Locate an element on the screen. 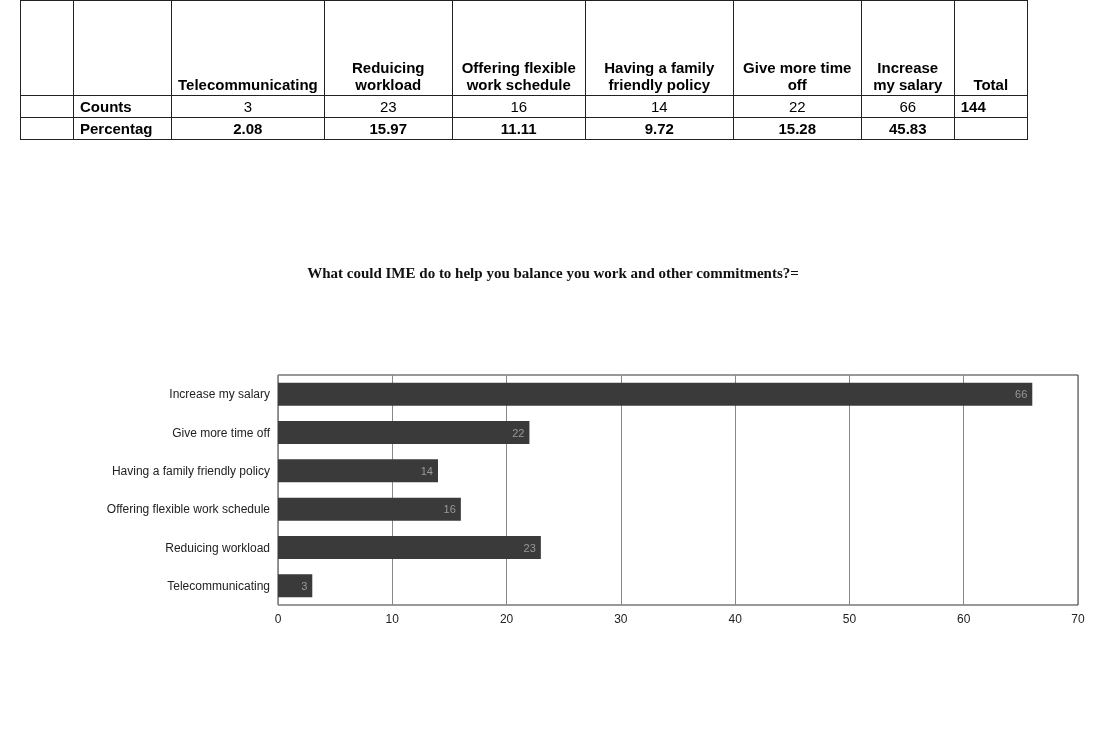  y-tick-label: Offering flexible work schedule is located at coordinates (188, 509).